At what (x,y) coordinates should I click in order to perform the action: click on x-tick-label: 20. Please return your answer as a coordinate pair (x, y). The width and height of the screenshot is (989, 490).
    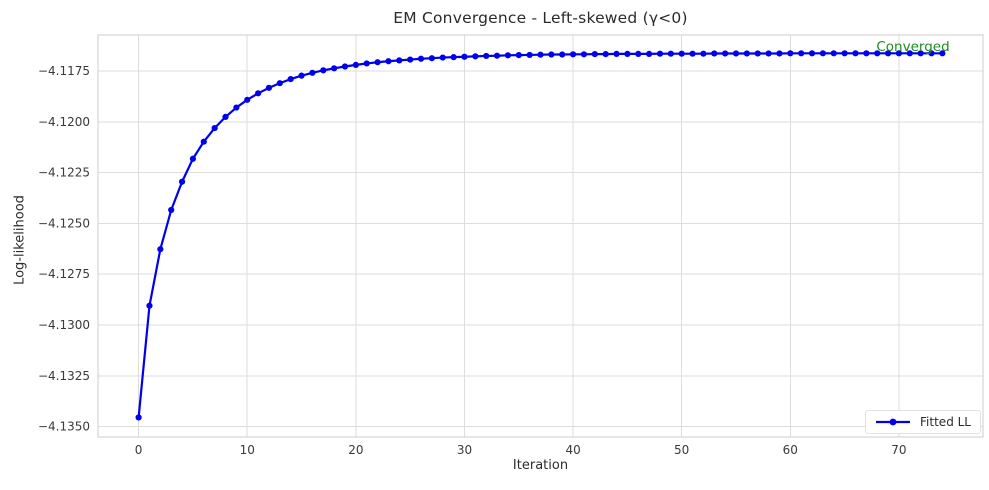
    Looking at the image, I should click on (355, 450).